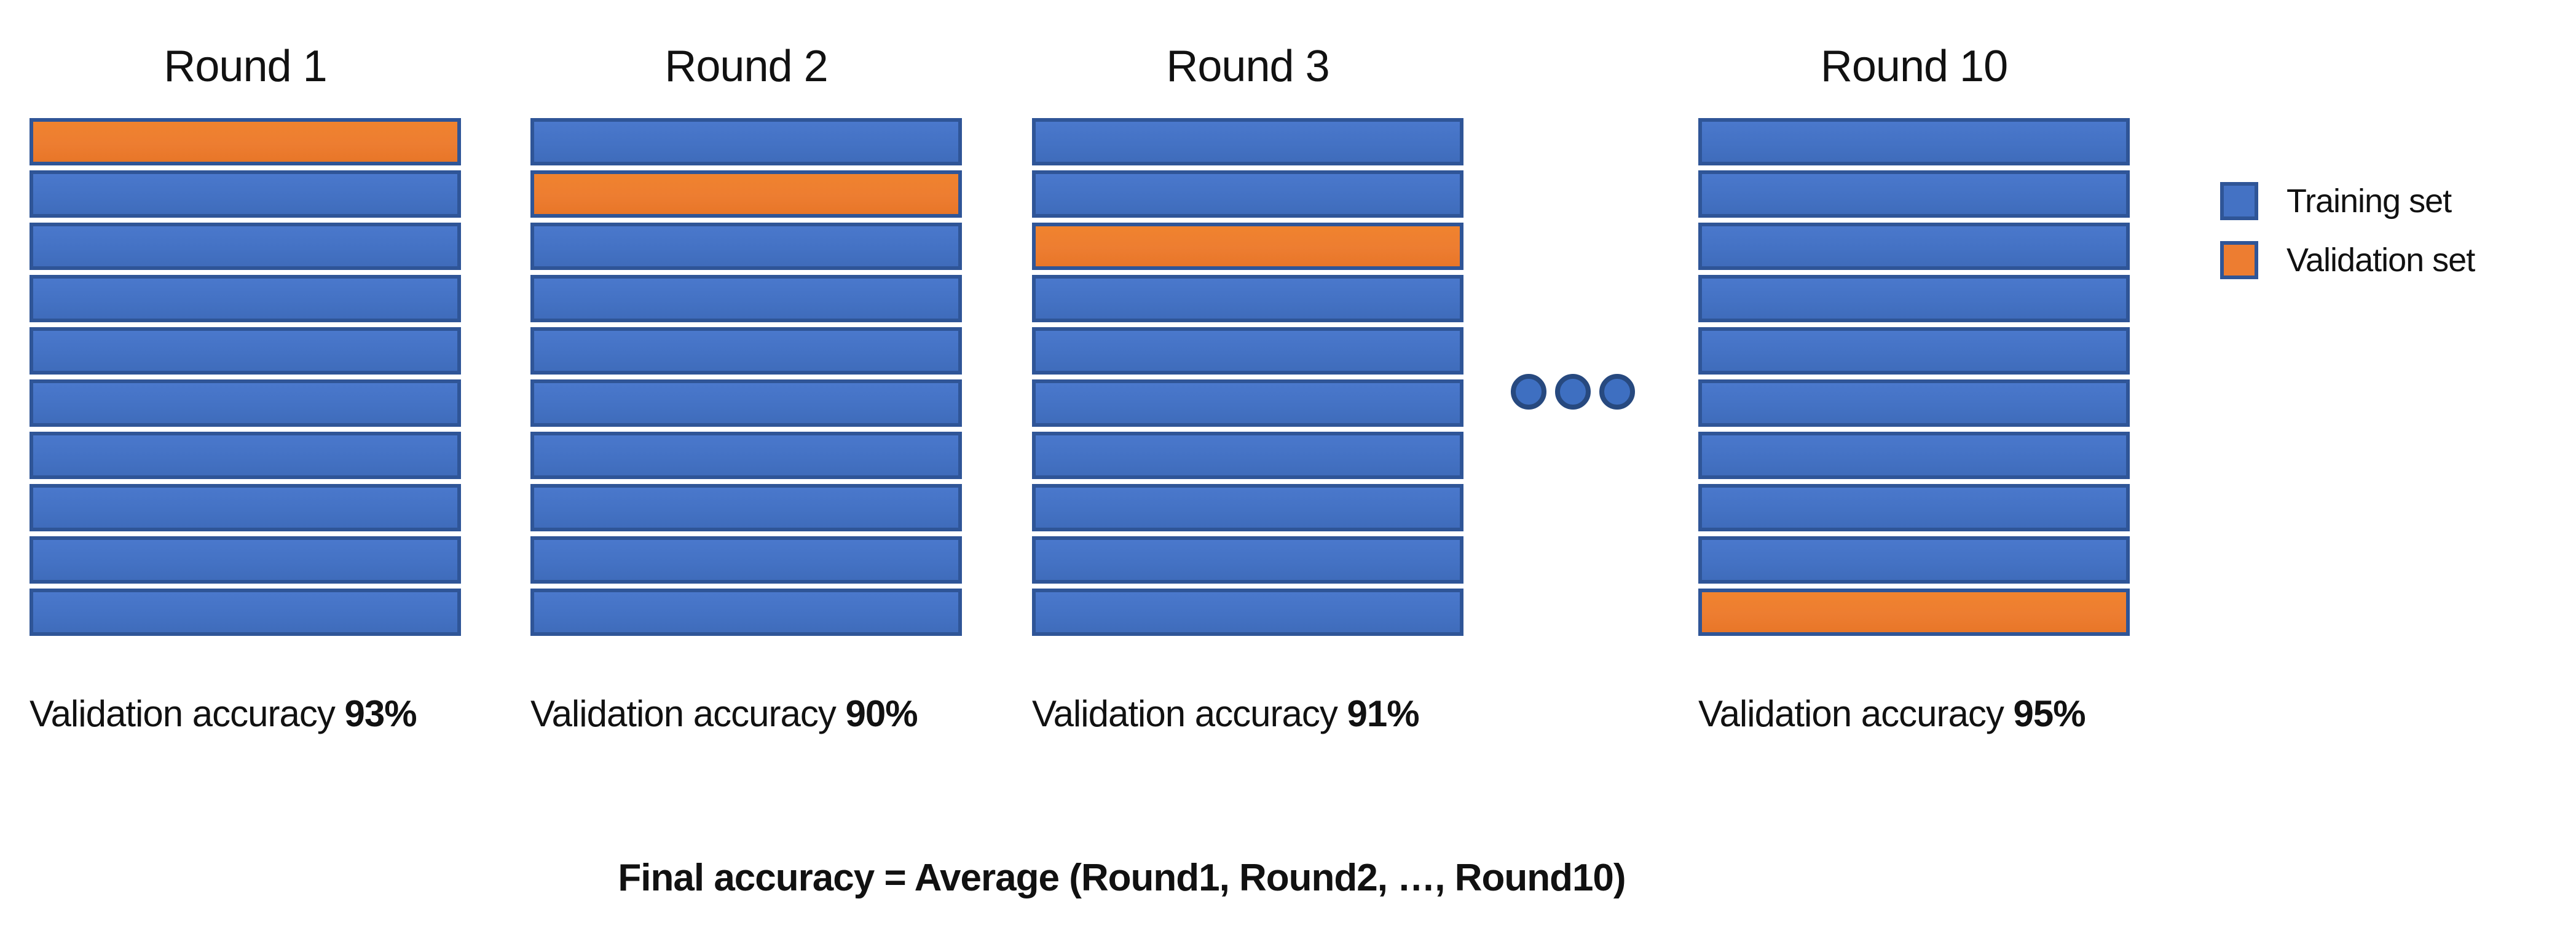 This screenshot has height=928, width=2576. I want to click on accuracy-value: 93%, so click(381, 713).